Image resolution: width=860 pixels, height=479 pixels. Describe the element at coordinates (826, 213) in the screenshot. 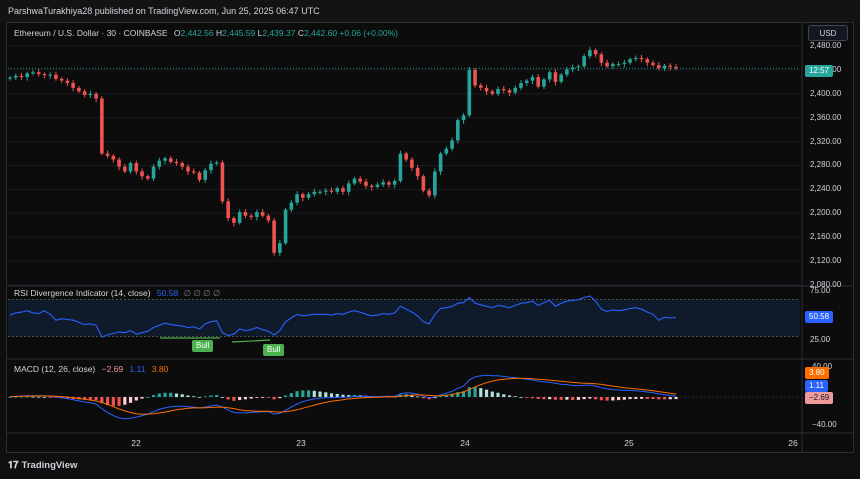

I see `price-tick-label: 2,200.00` at that location.